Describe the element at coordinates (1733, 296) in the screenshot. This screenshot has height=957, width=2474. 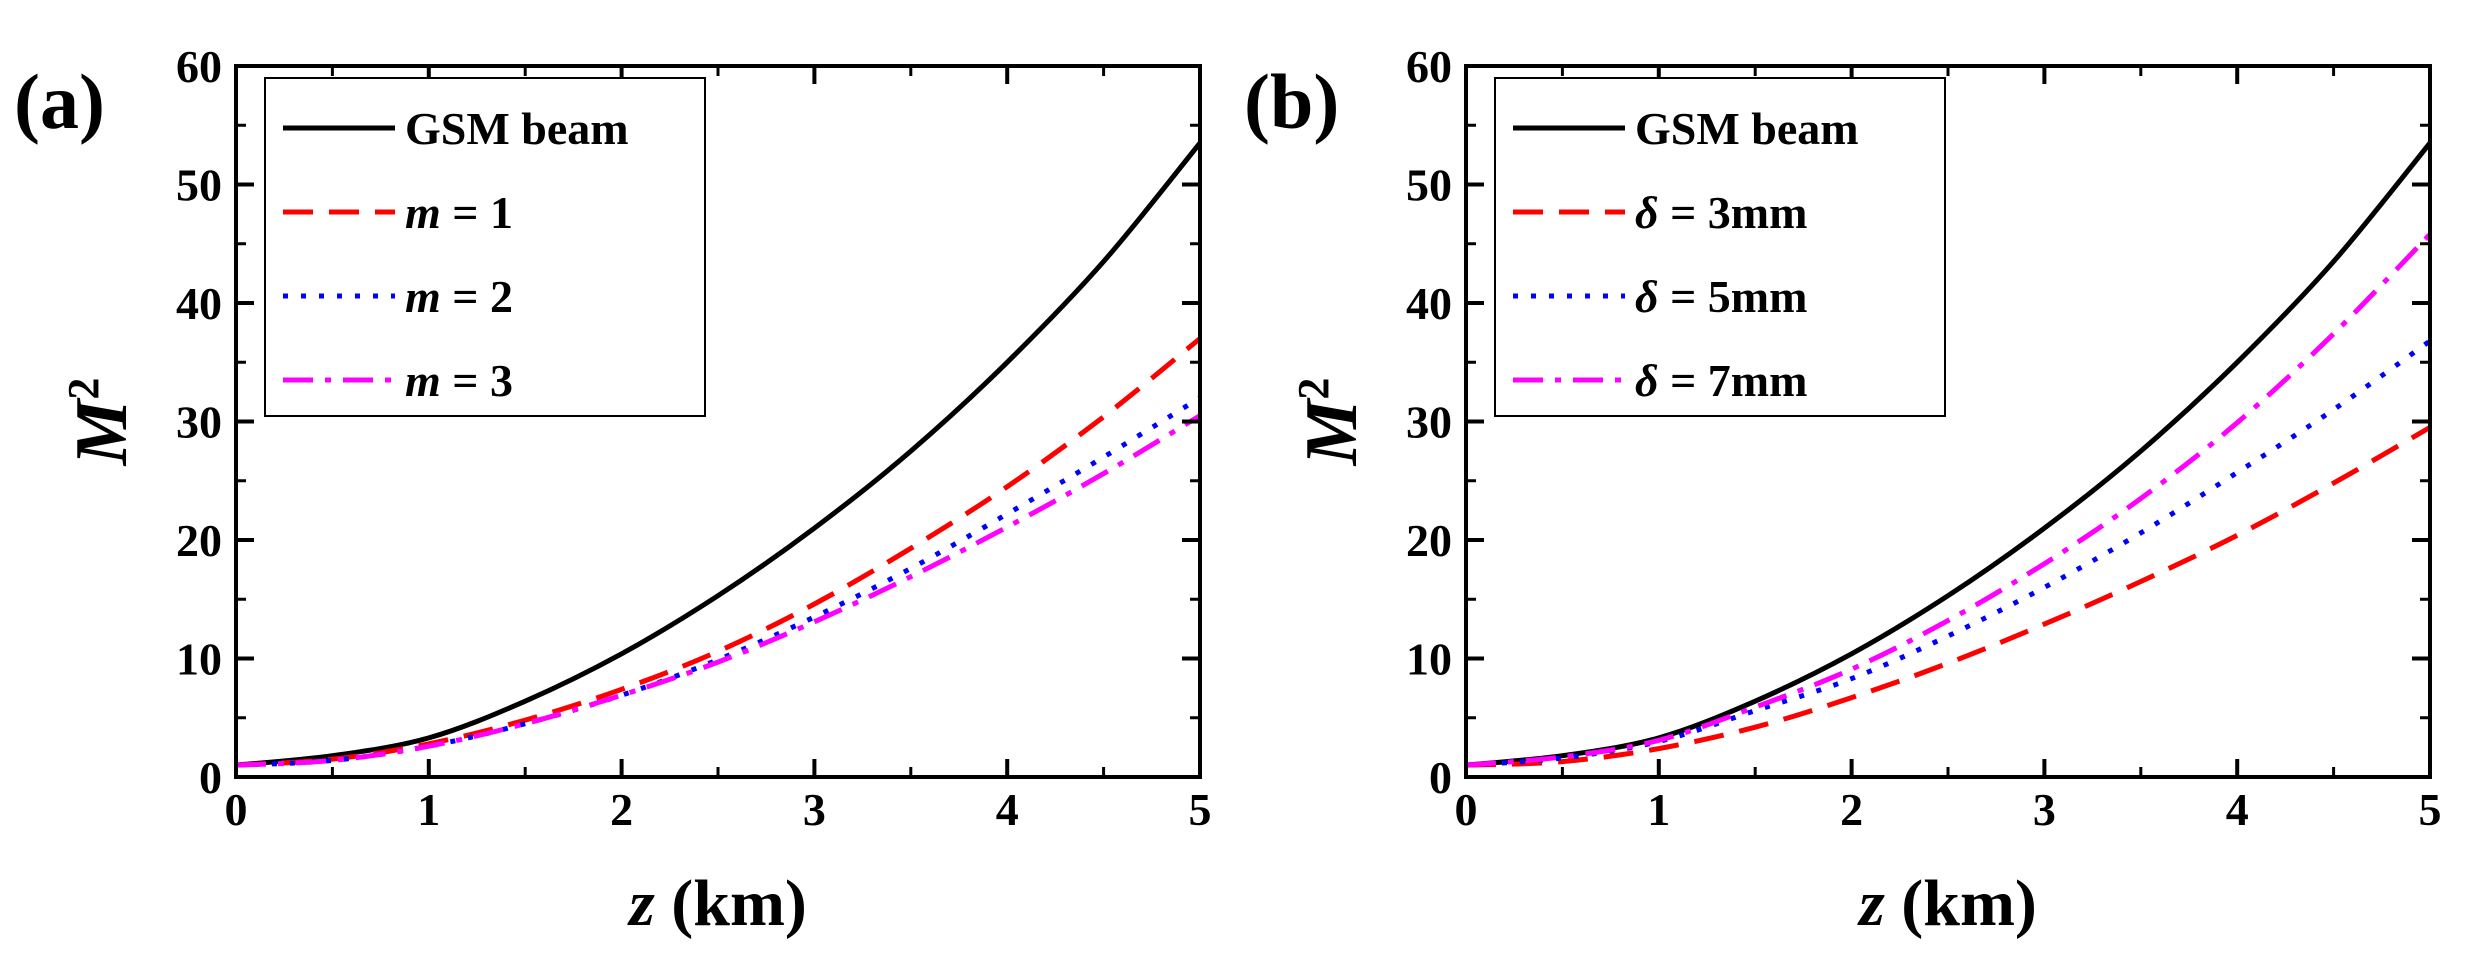
I see `legend-label-part: = 5mm` at that location.